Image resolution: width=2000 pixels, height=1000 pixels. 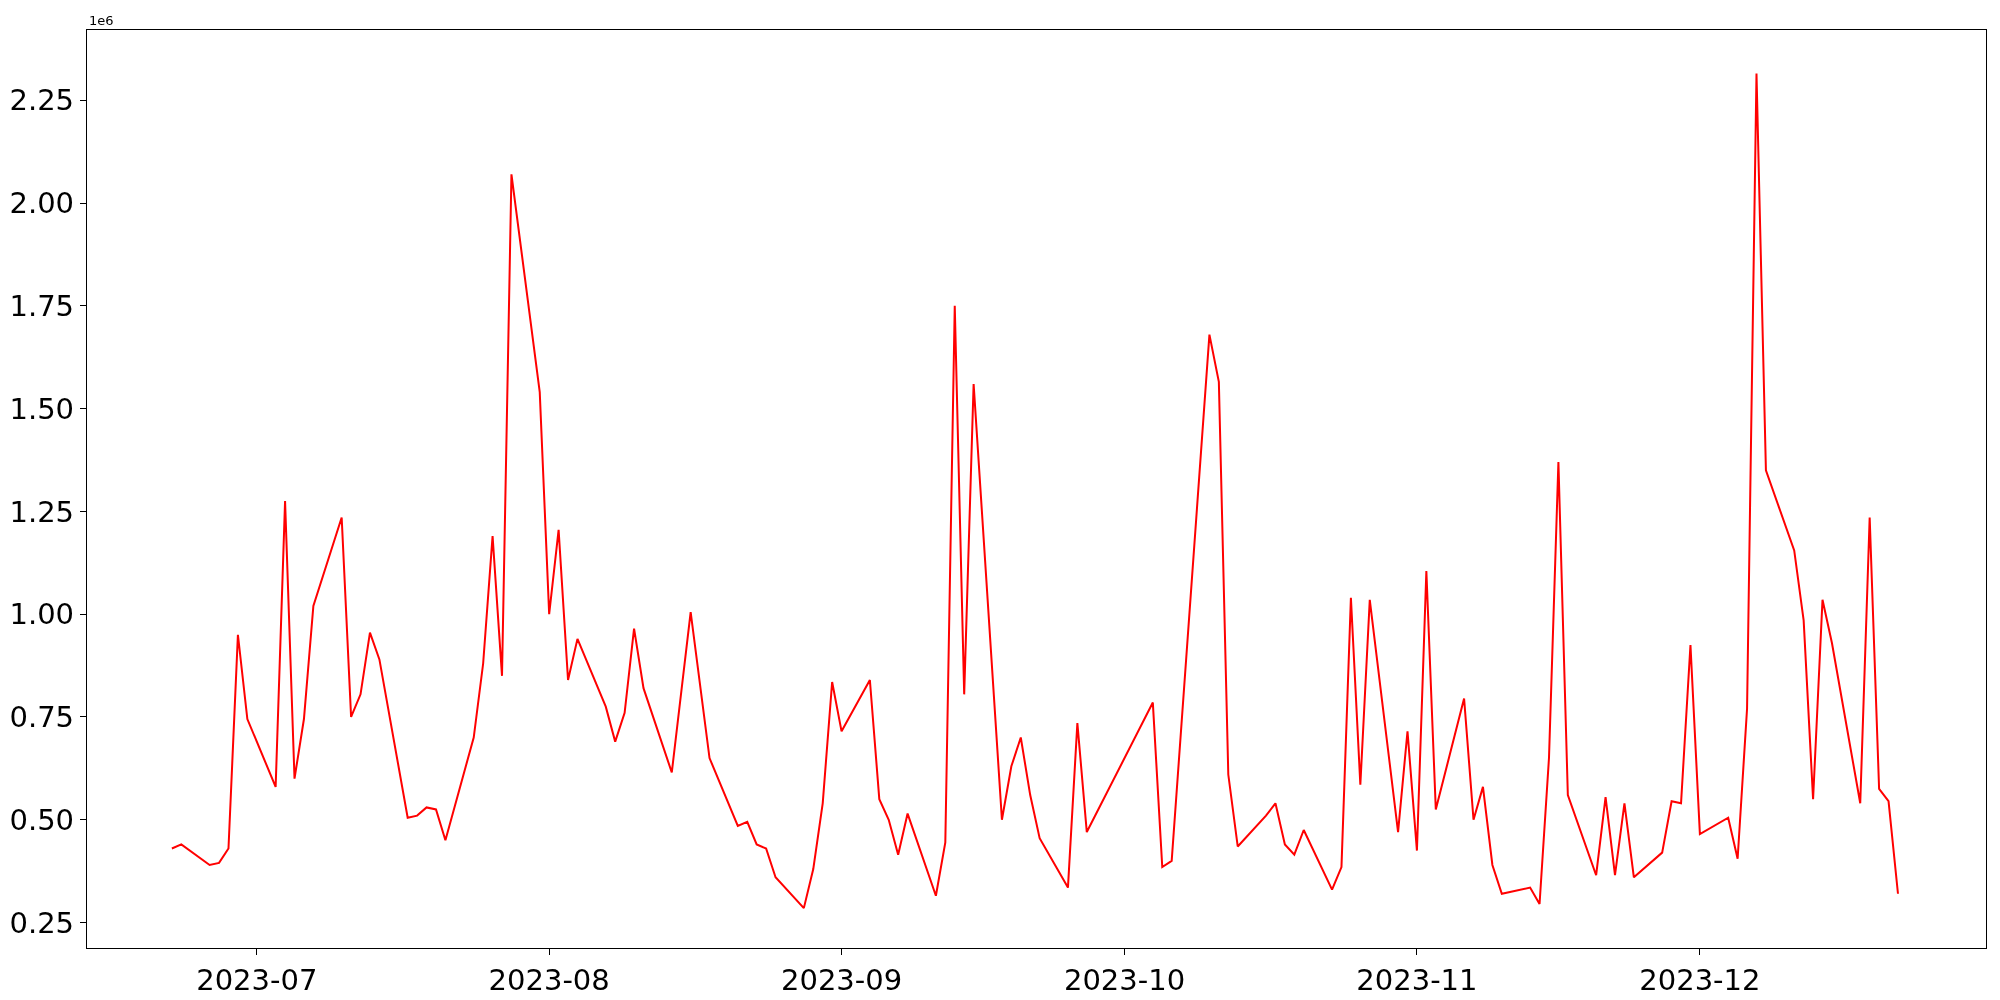 I want to click on y-tick-label: 1.25, so click(x=42, y=511).